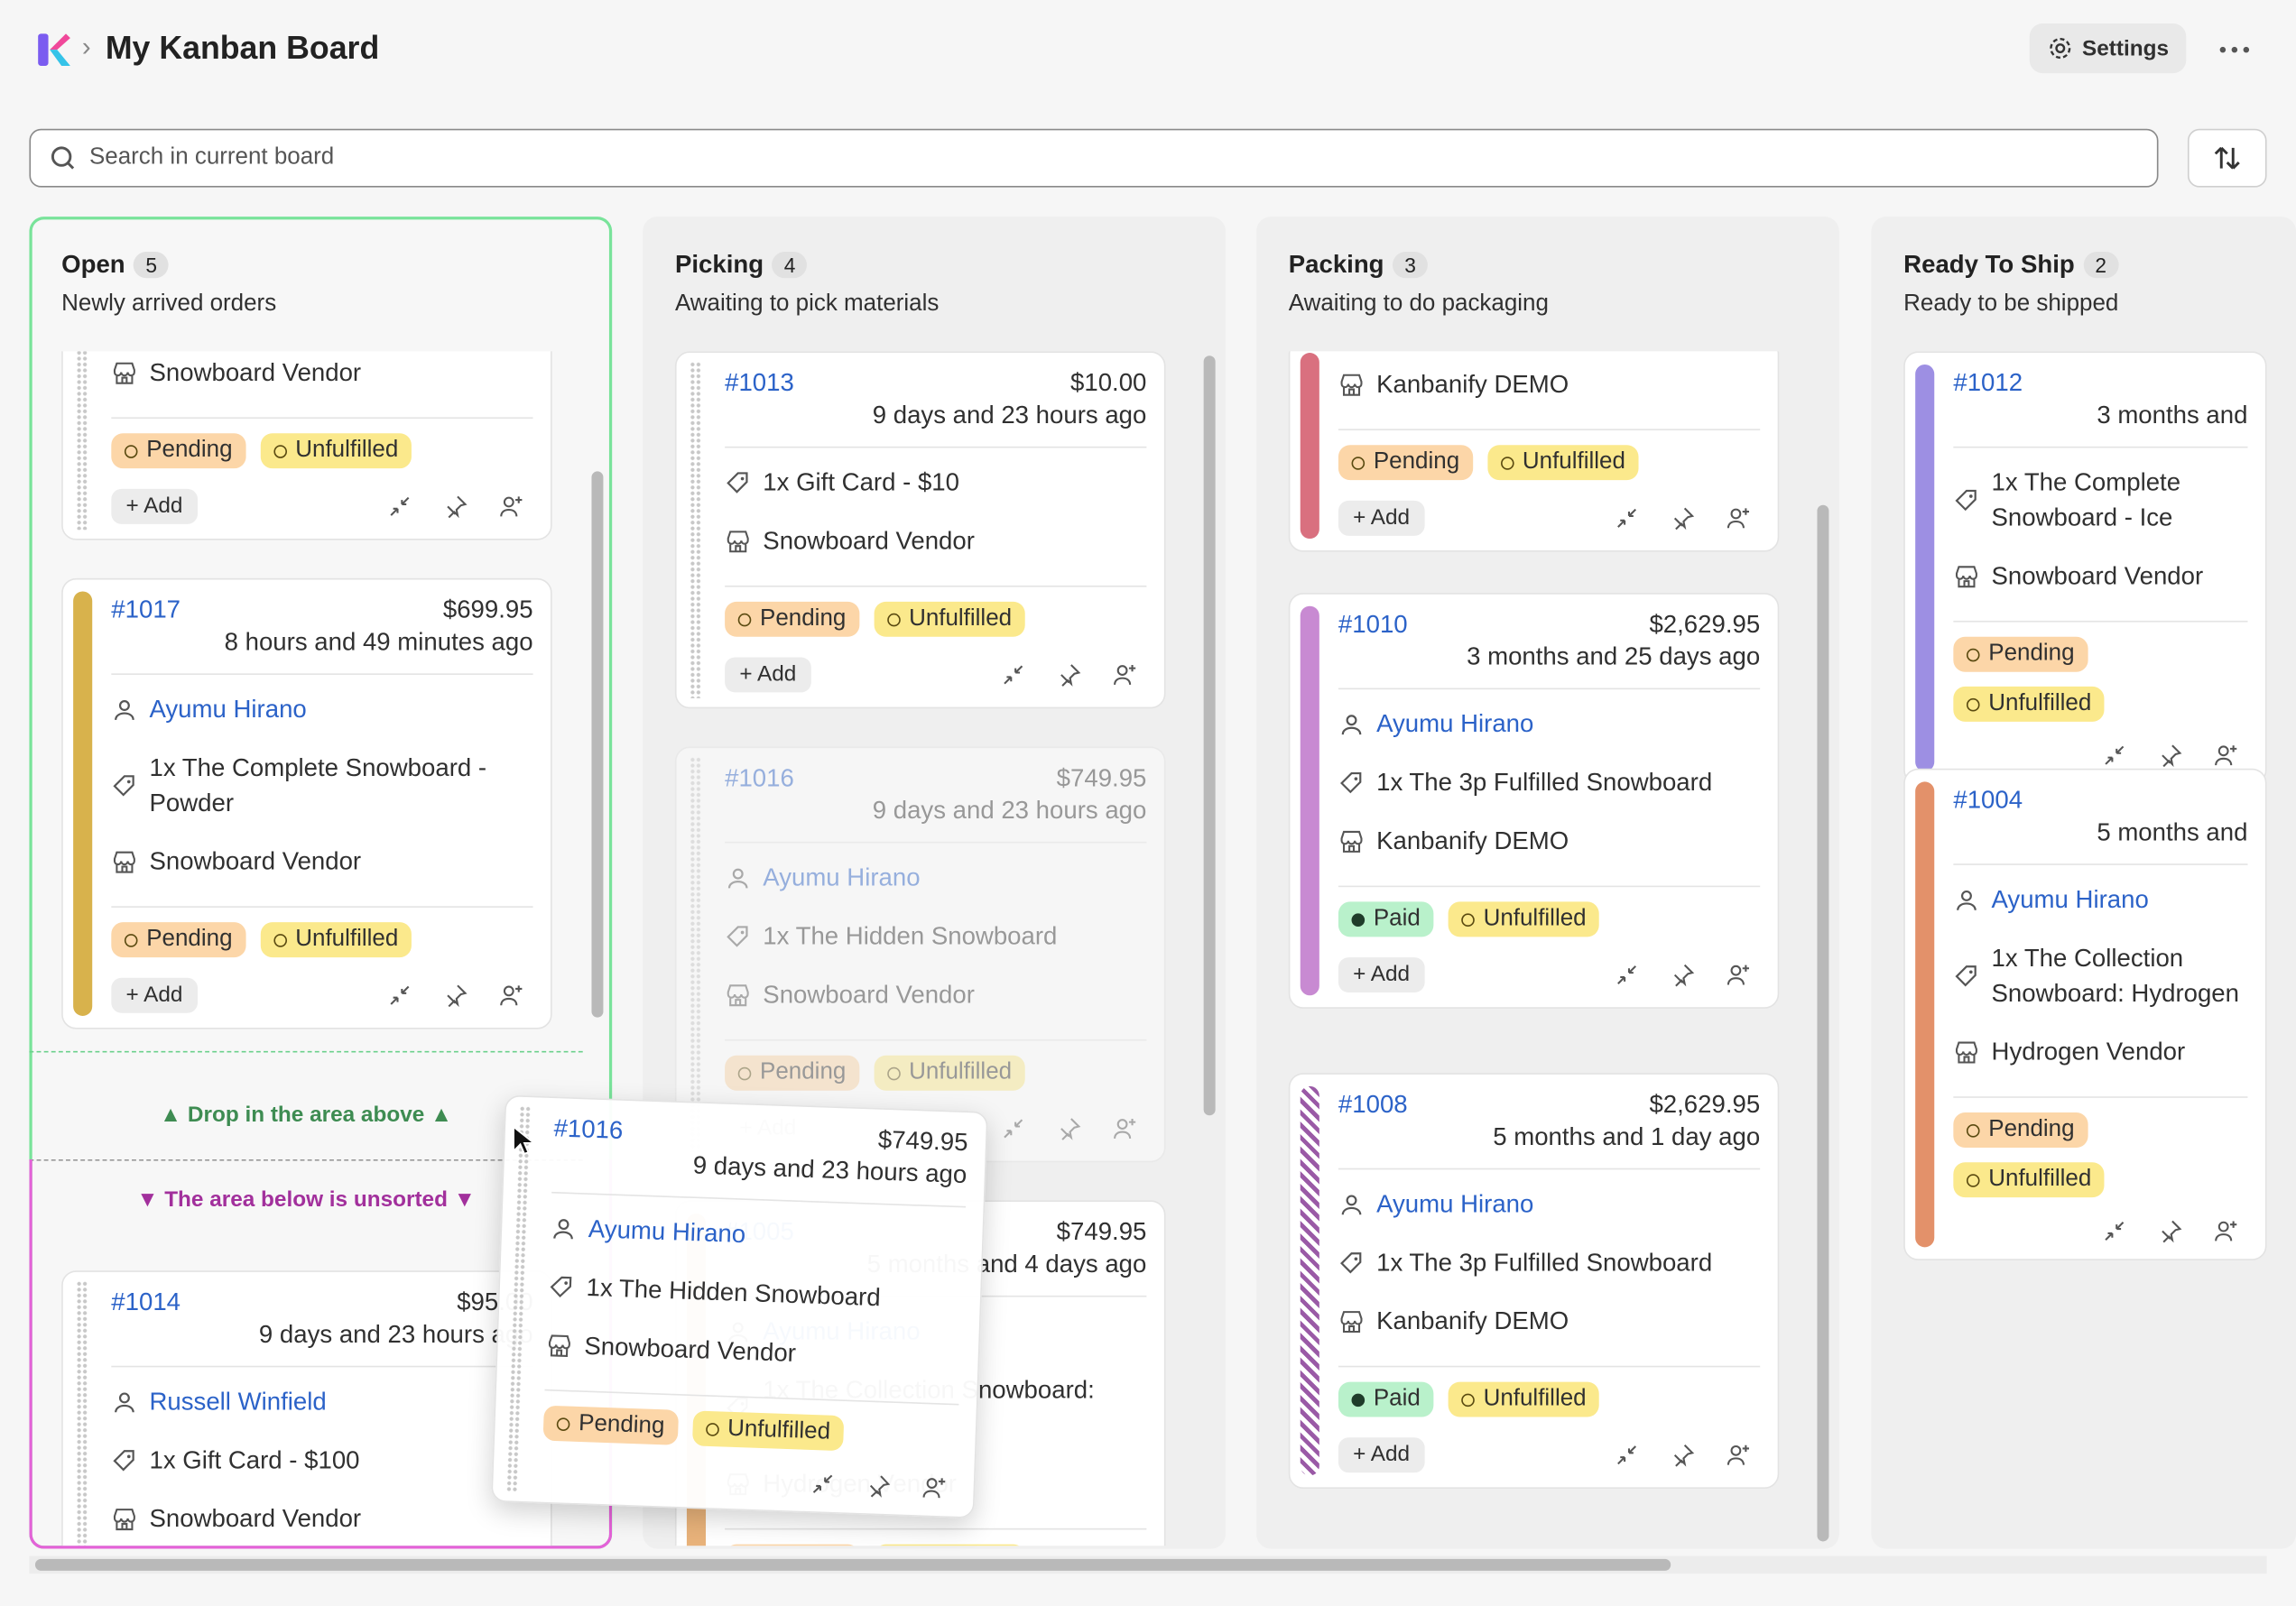  I want to click on column-header: Open 5 Newly arrived orders, so click(169, 284).